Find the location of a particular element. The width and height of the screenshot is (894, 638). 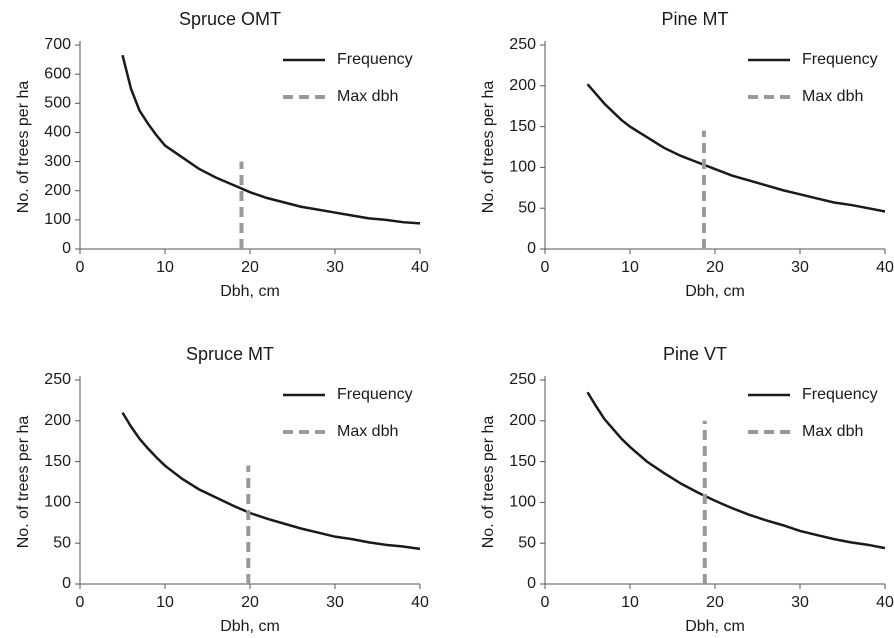

y-tick-label: 400 is located at coordinates (57, 132).